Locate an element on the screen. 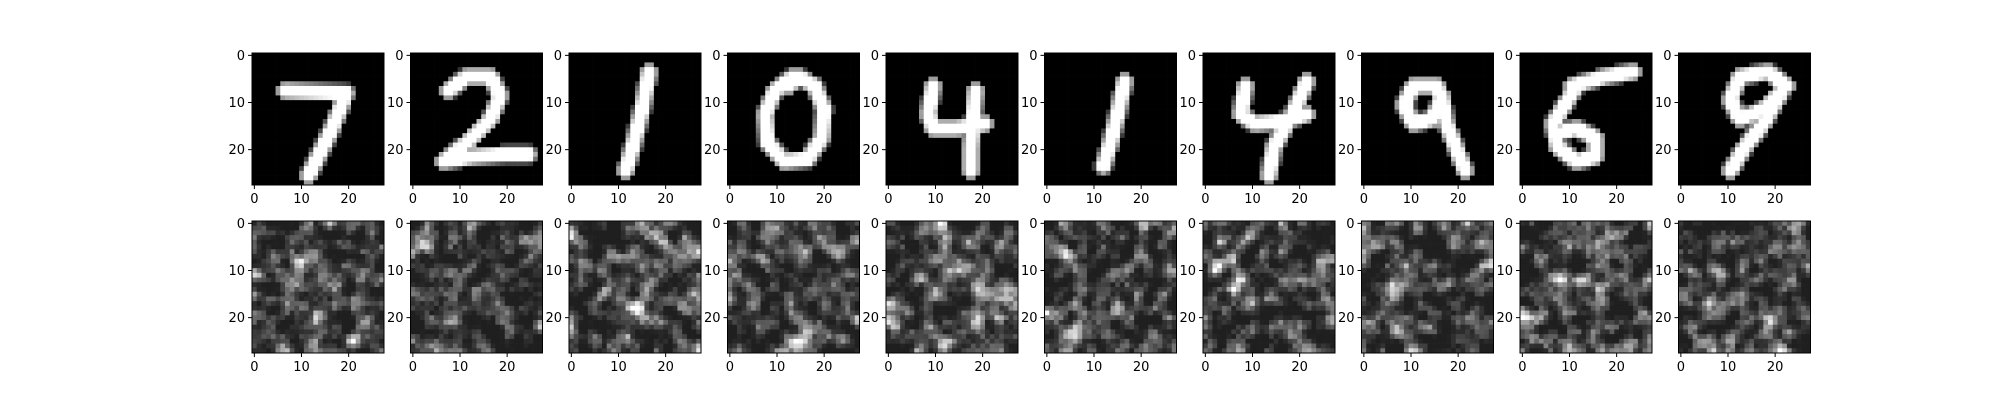  axes-frame is located at coordinates (318, 119).